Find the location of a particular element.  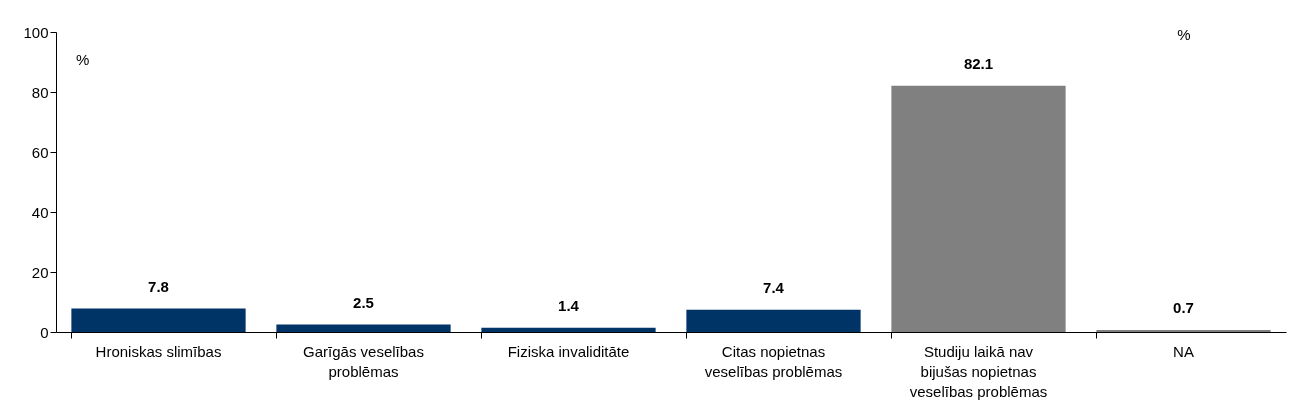

y-tick-label: 40 is located at coordinates (40, 212).